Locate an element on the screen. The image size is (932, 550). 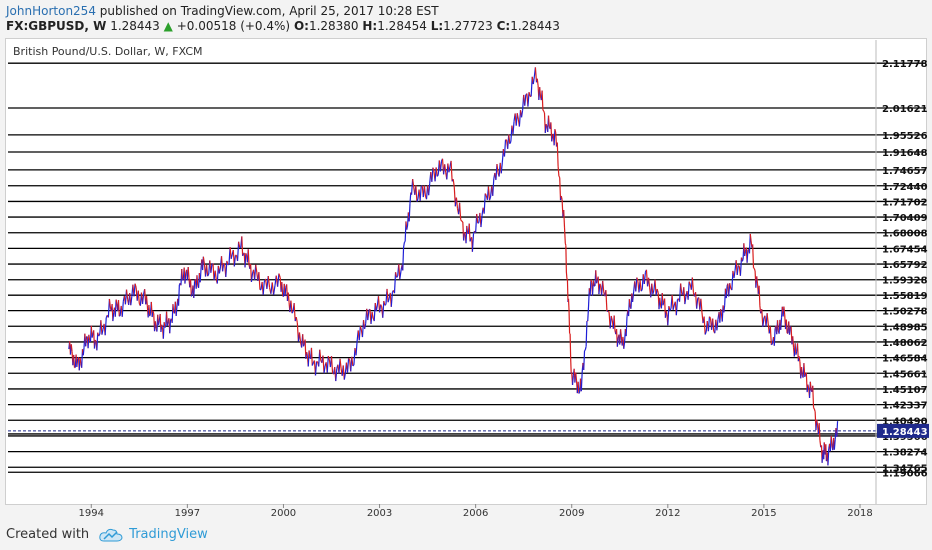
symbol-label: FX:GBPUSD, W is located at coordinates (56, 26).